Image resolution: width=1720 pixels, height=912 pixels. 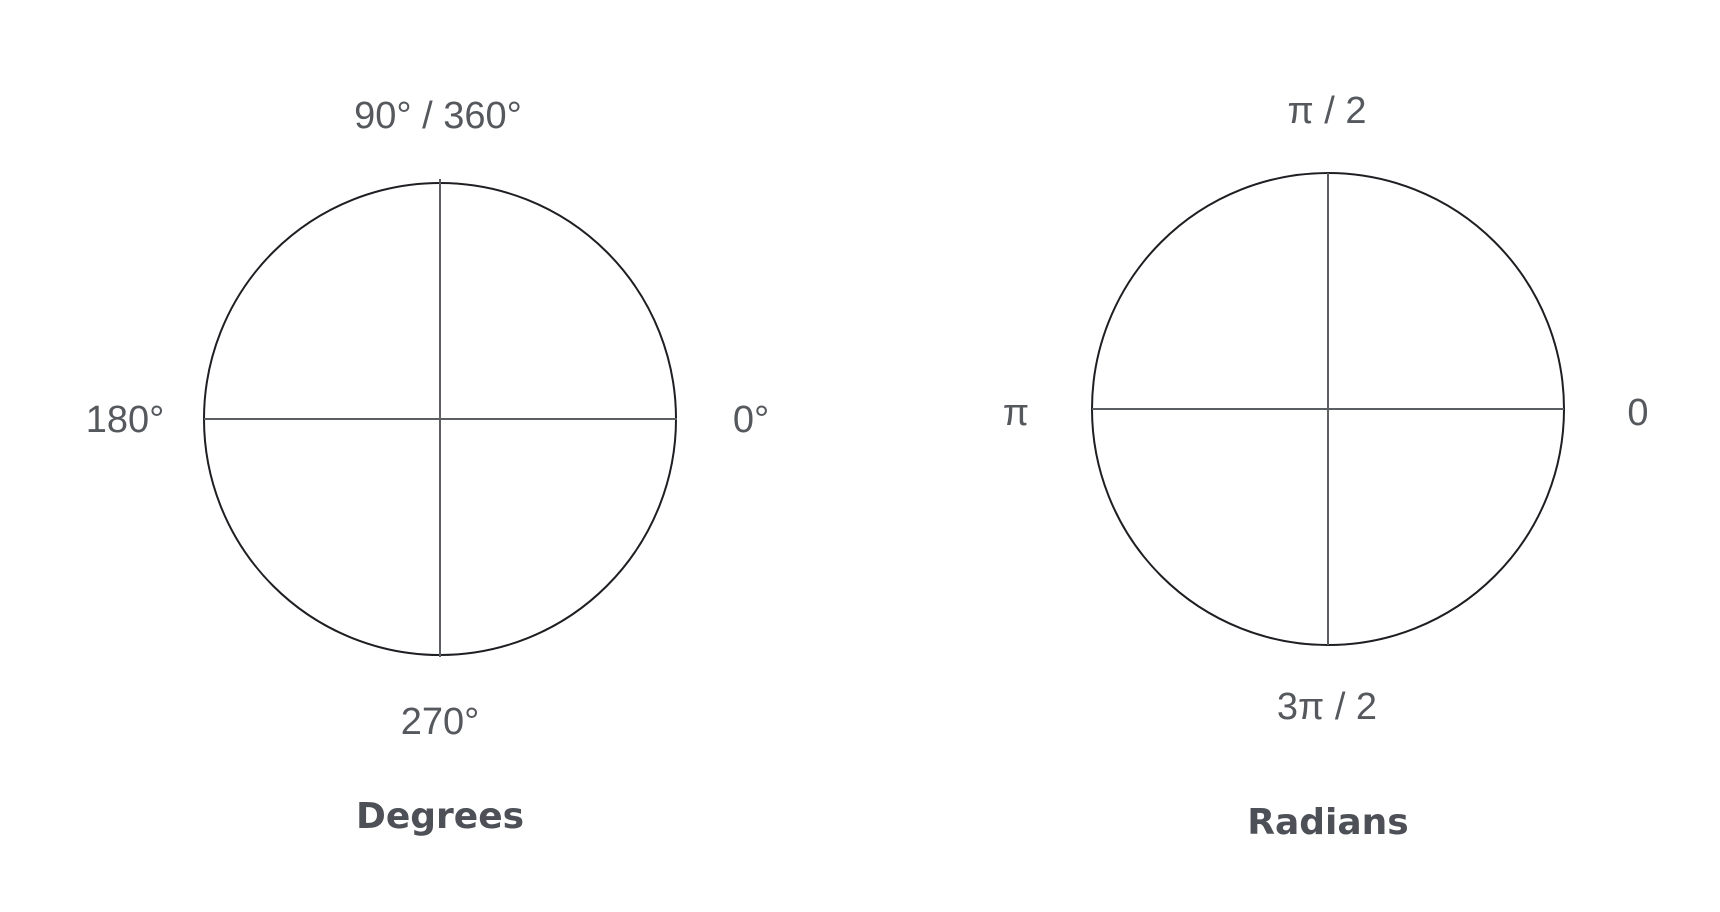 What do you see at coordinates (438, 116) in the screenshot?
I see `degrees-label-top: 90° / 360°` at bounding box center [438, 116].